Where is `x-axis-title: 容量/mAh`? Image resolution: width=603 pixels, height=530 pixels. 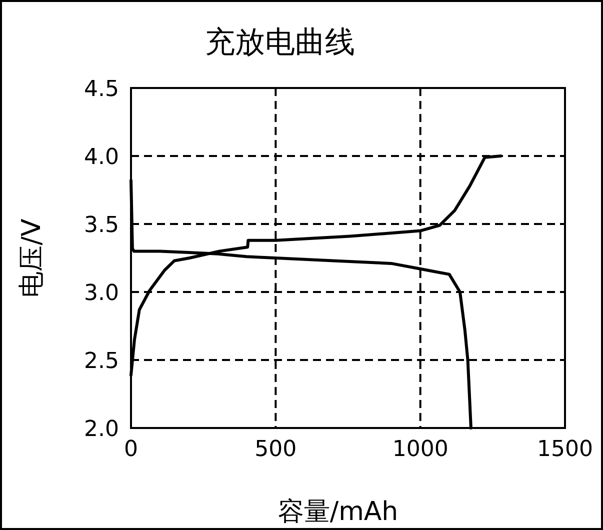 x-axis-title: 容量/mAh is located at coordinates (338, 512).